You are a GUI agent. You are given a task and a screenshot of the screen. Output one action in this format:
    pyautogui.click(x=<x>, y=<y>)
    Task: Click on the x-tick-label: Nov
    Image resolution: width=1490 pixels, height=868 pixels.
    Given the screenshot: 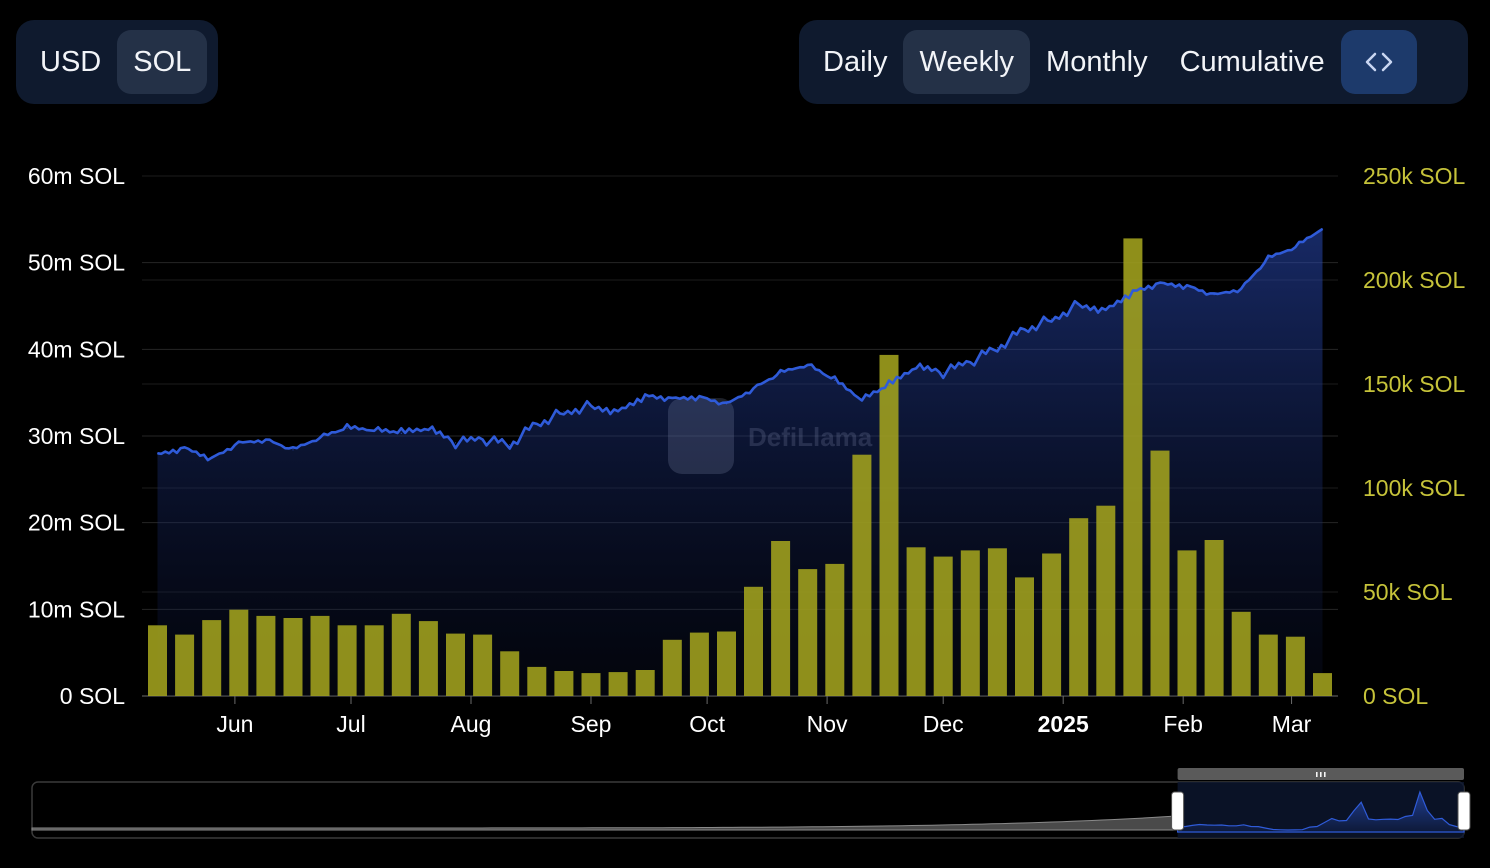 What is the action you would take?
    pyautogui.click(x=827, y=724)
    